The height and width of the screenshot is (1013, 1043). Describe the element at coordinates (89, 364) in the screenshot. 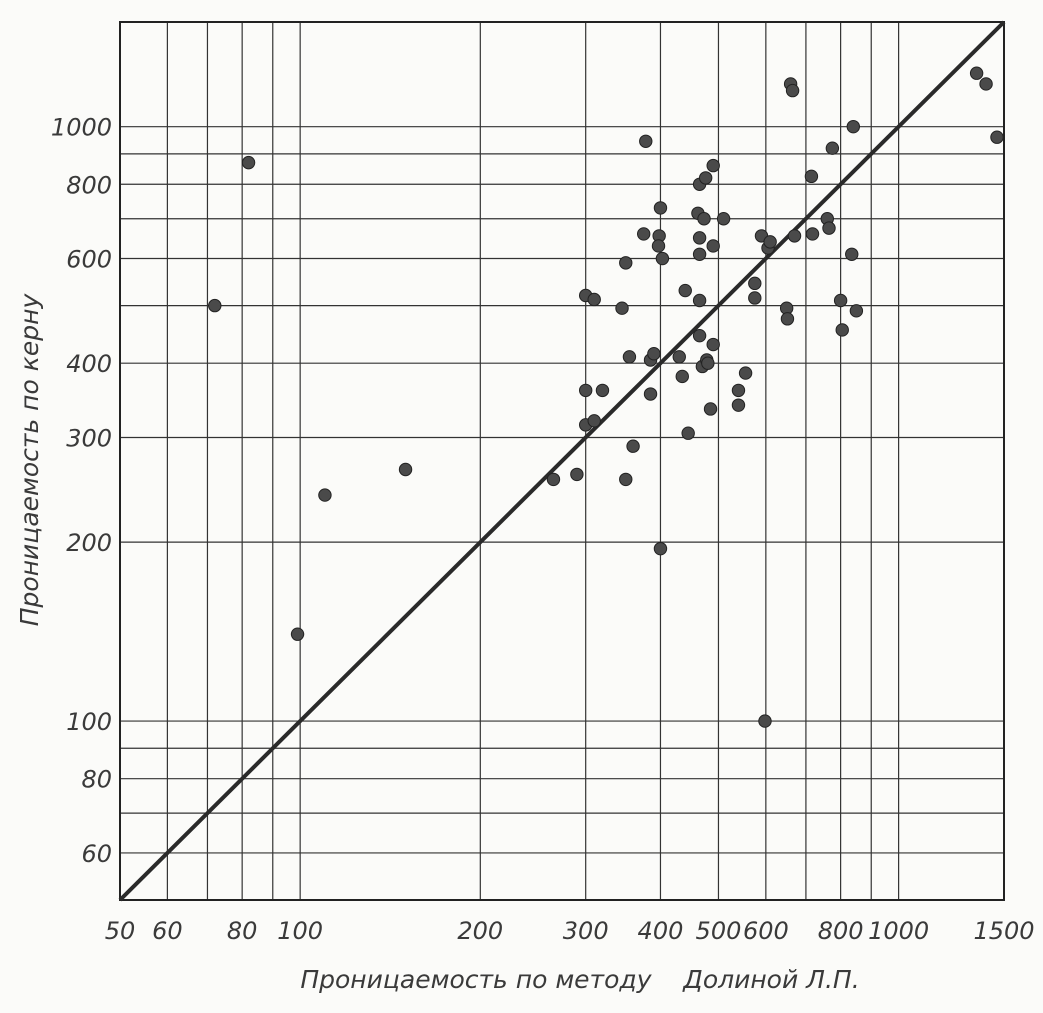

I see `y-tick-label: 400` at that location.